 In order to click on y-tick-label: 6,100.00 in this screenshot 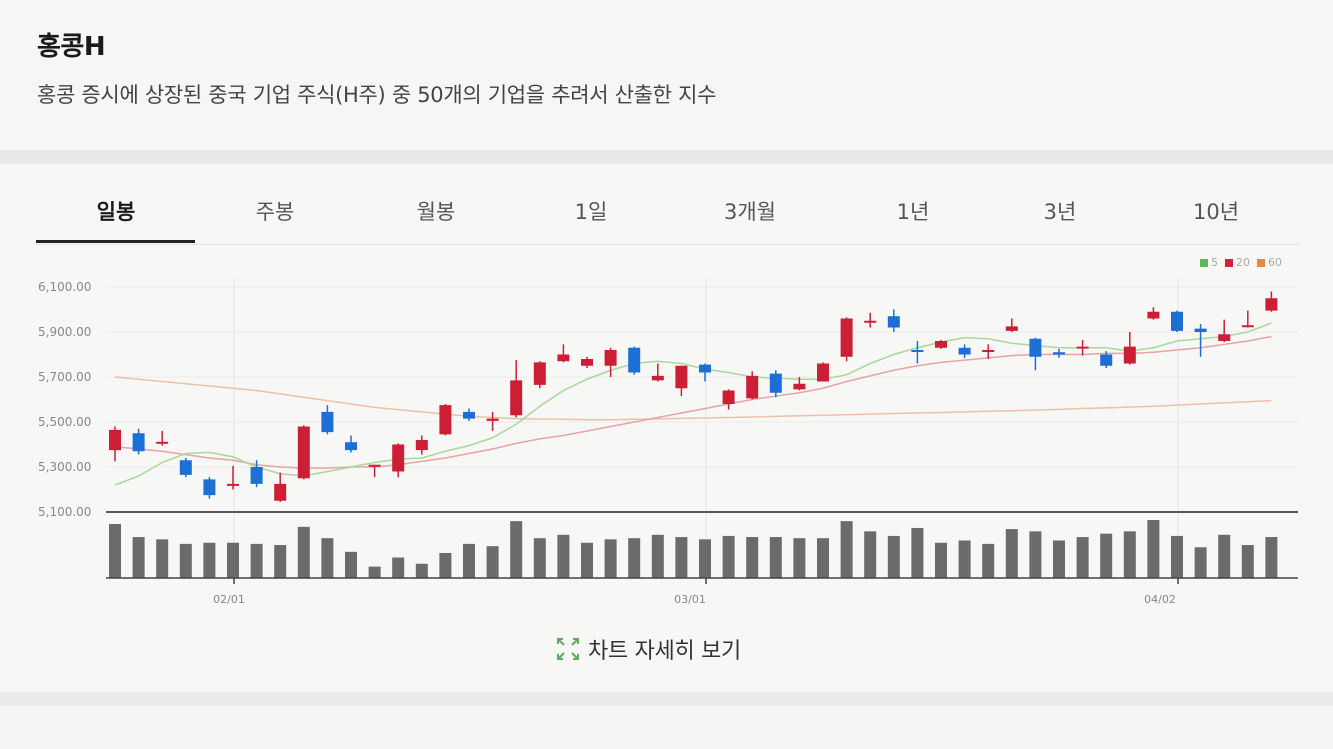, I will do `click(65, 287)`.